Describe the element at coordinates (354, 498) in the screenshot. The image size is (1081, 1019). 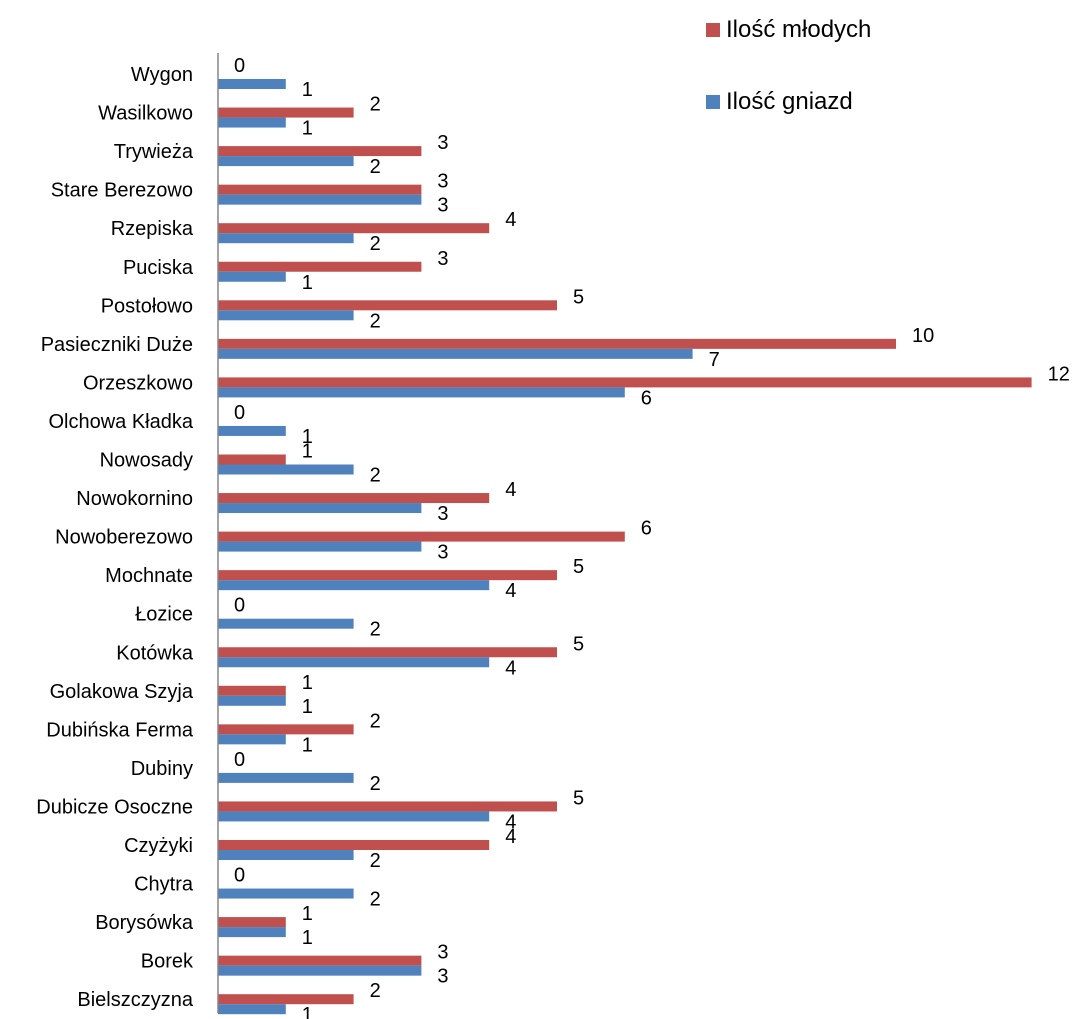
I see `bar-mlodych-nowokornino` at that location.